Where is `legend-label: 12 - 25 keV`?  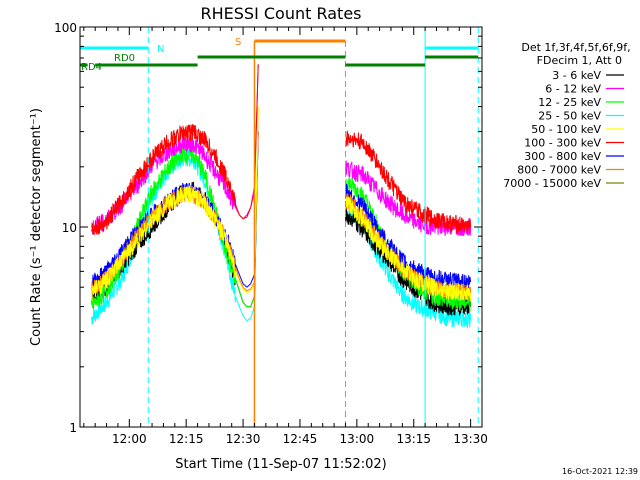
legend-label: 12 - 25 keV is located at coordinates (569, 102).